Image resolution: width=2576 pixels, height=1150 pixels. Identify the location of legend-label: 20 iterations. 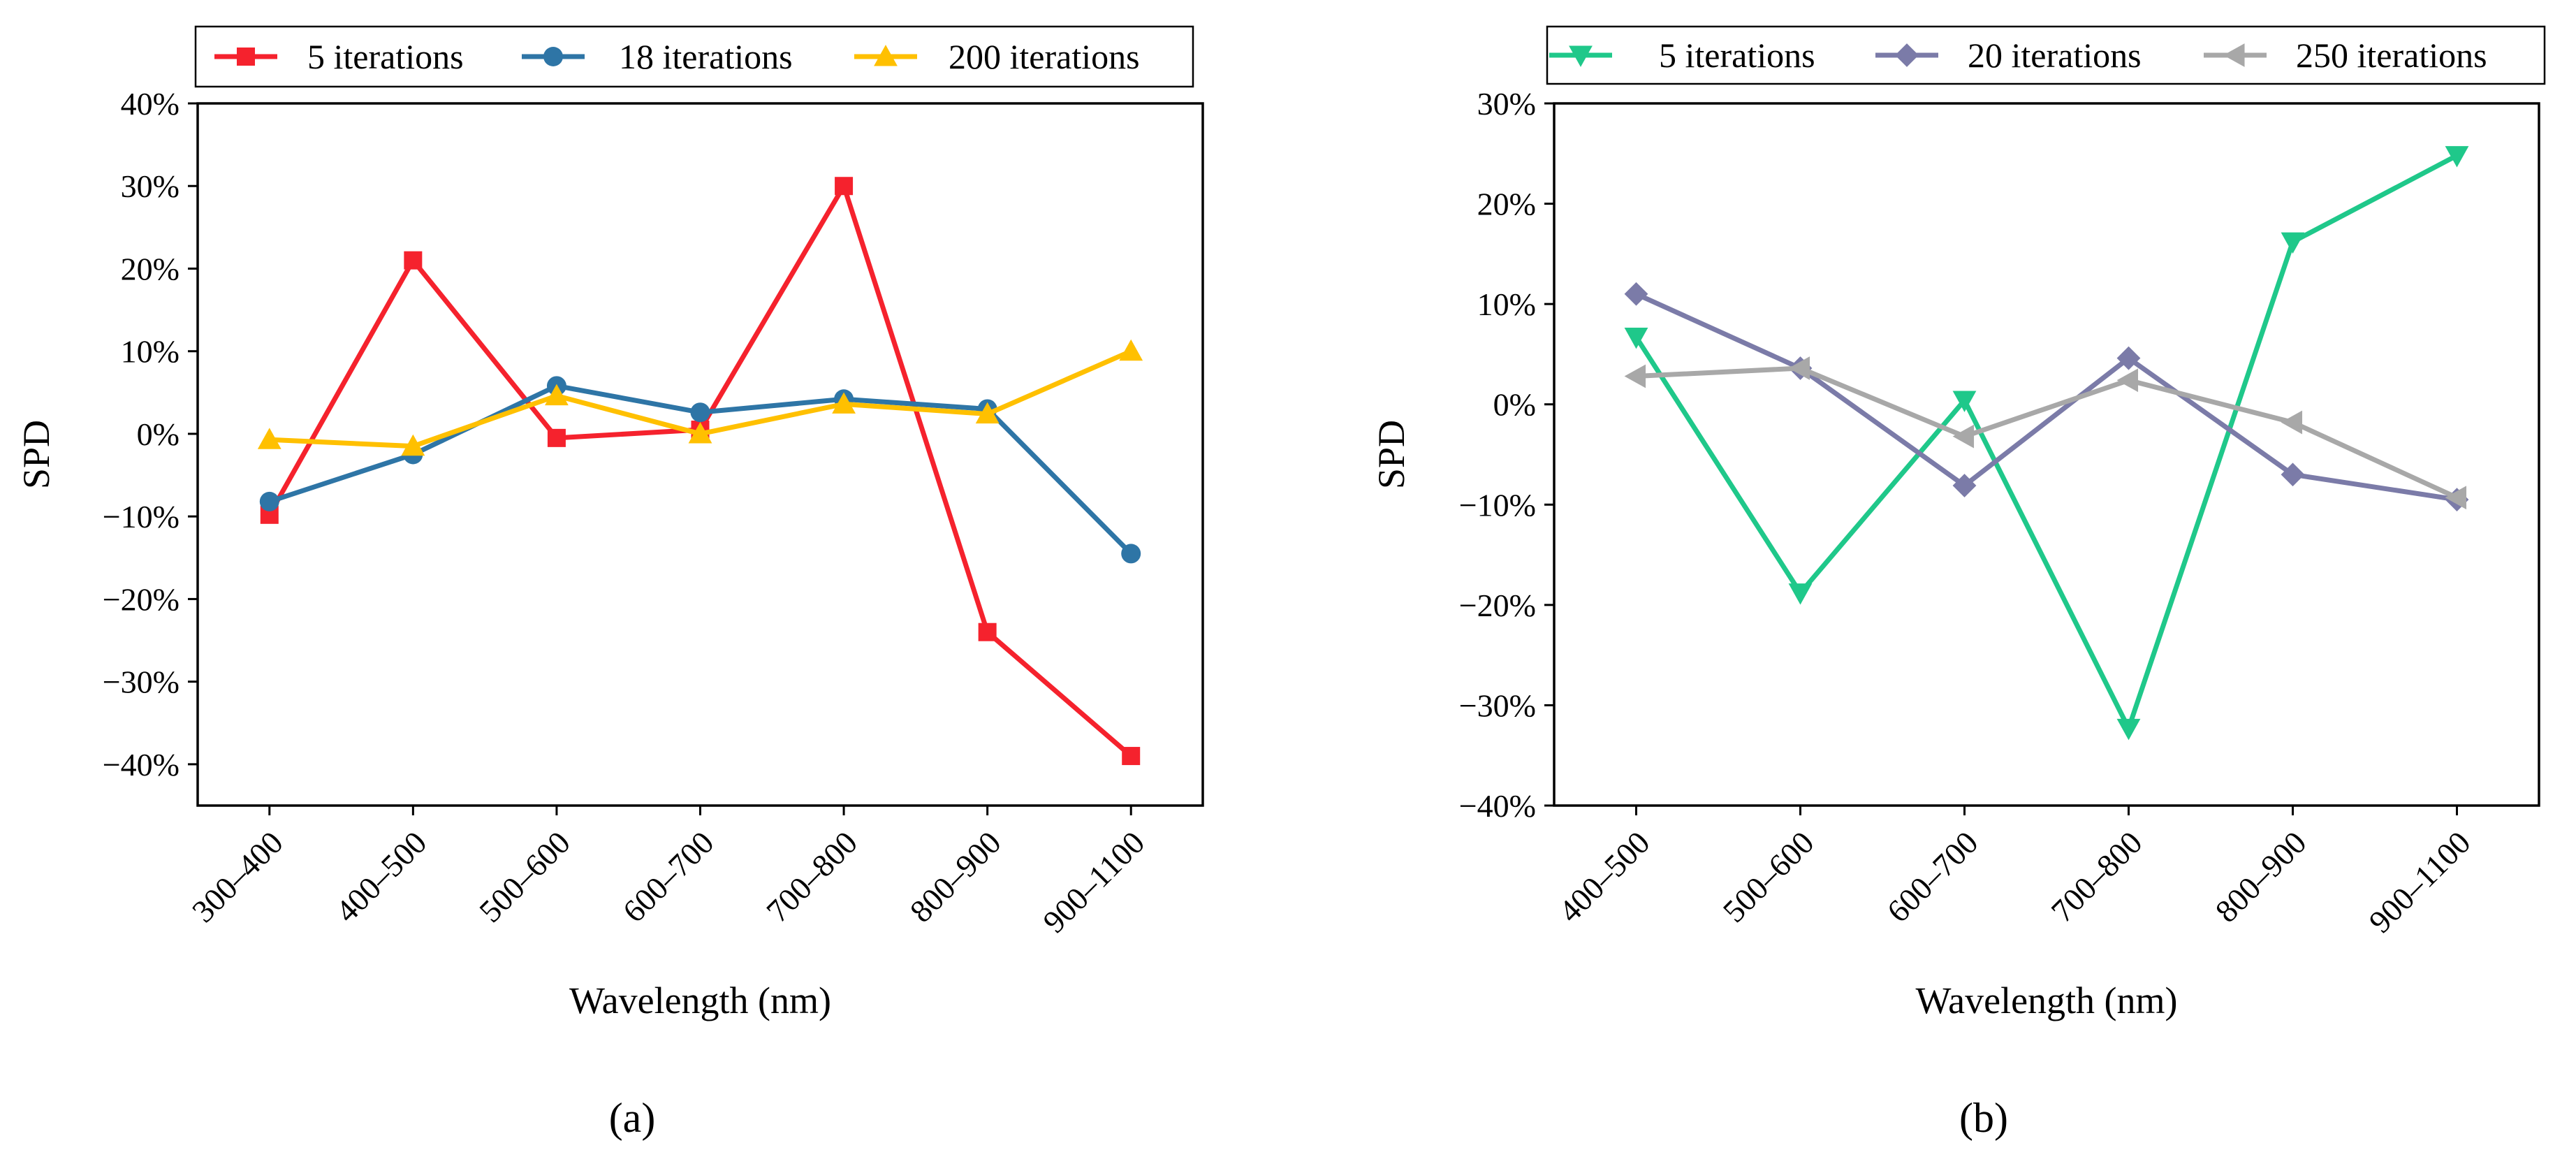
(2055, 56).